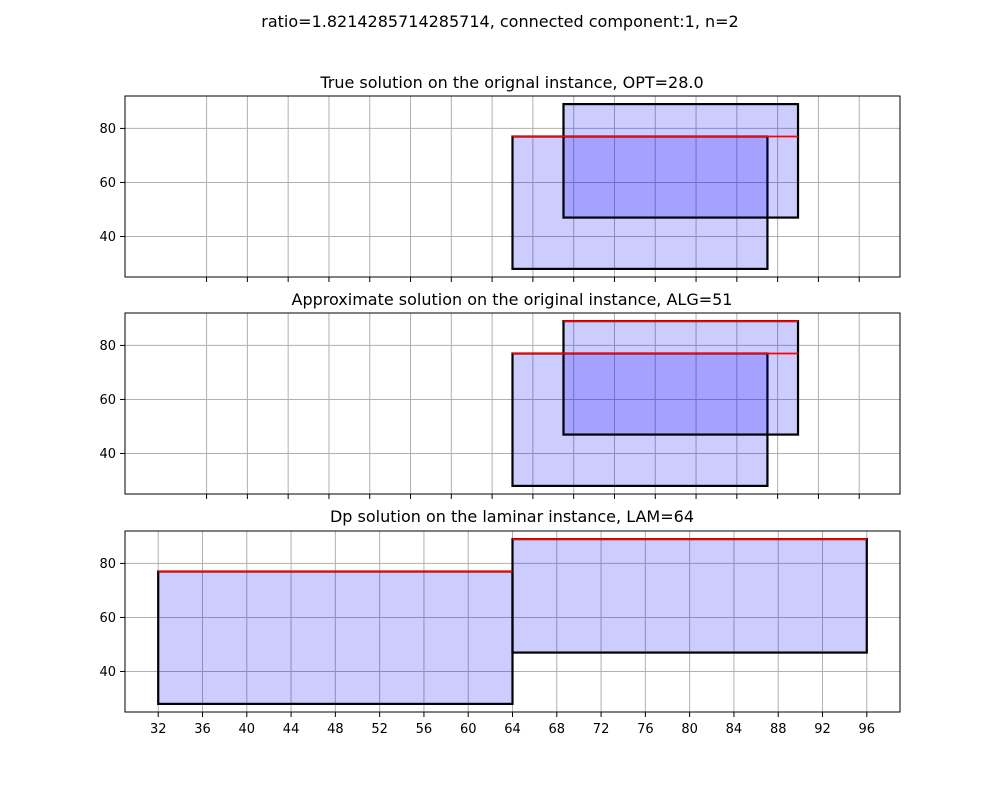  I want to click on x-tick-label-76: 76, so click(645, 729).